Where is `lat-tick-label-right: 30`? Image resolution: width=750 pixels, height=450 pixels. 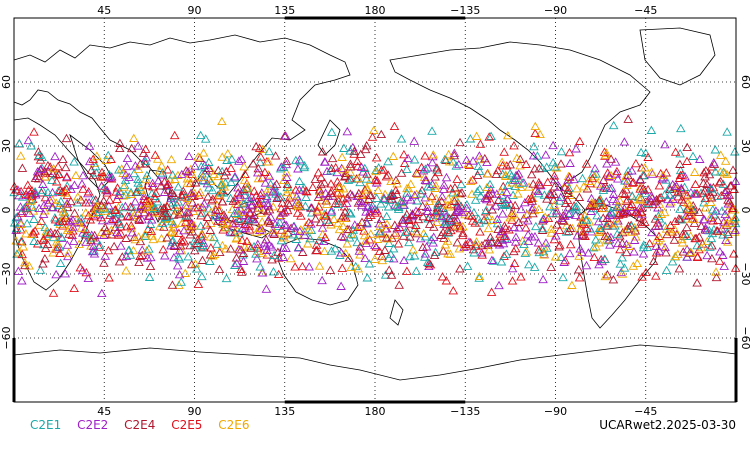
lat-tick-label-right: 30 is located at coordinates (744, 146).